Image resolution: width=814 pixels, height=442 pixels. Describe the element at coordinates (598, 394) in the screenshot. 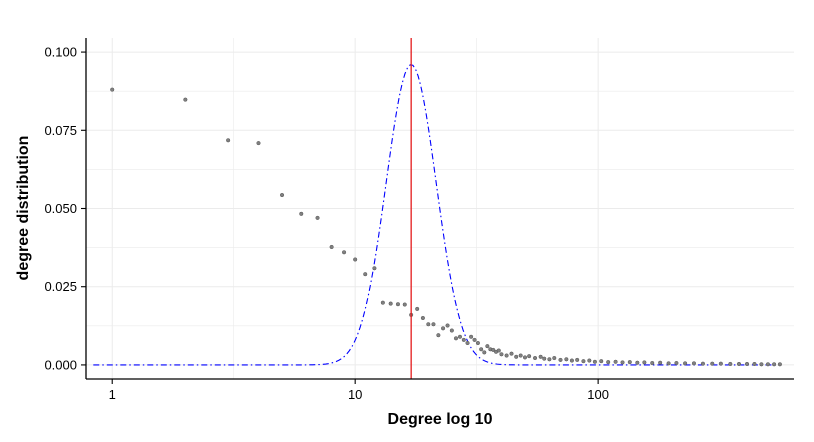

I see `x-tick-label: 100` at that location.